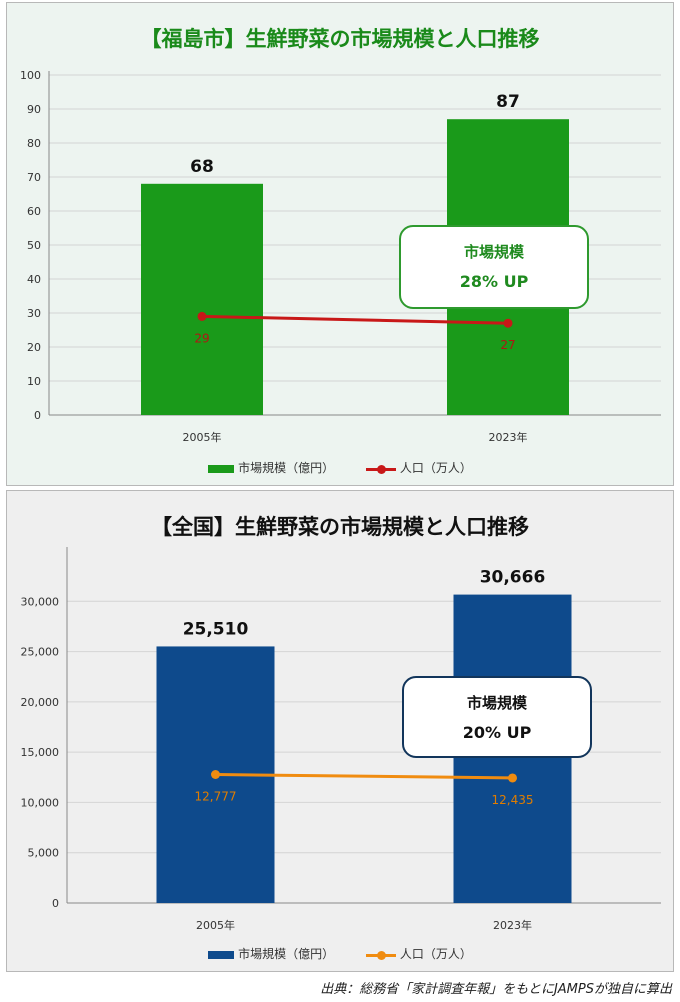  What do you see at coordinates (40, 702) in the screenshot?
I see `y-tick-label: 20,000` at bounding box center [40, 702].